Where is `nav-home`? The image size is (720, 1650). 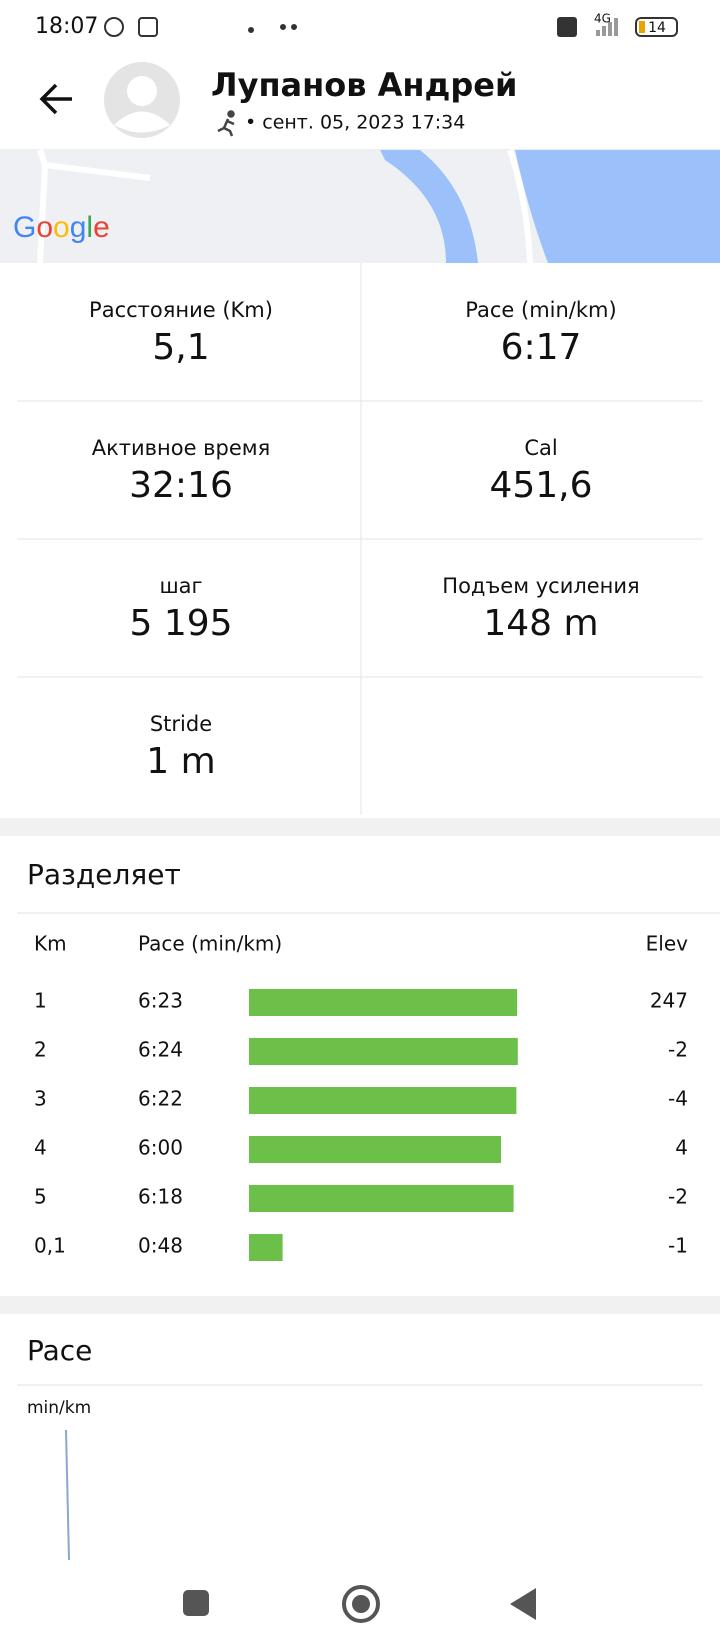 nav-home is located at coordinates (361, 1604).